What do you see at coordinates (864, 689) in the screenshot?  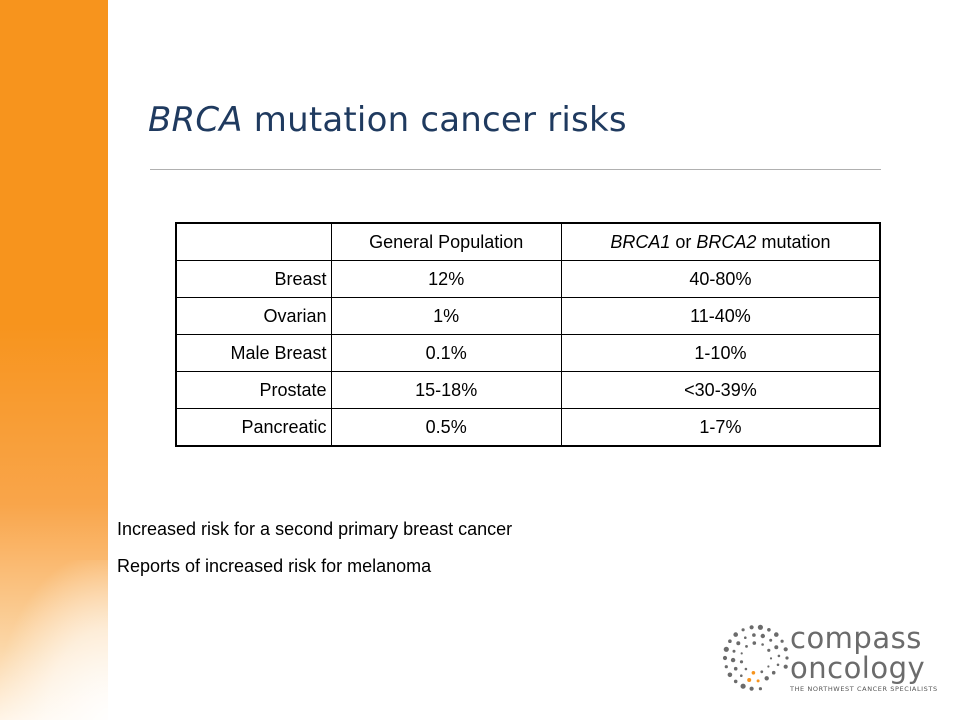 I see `logo-tagline: THE NORTHWEST CANCER SPECIALISTS` at bounding box center [864, 689].